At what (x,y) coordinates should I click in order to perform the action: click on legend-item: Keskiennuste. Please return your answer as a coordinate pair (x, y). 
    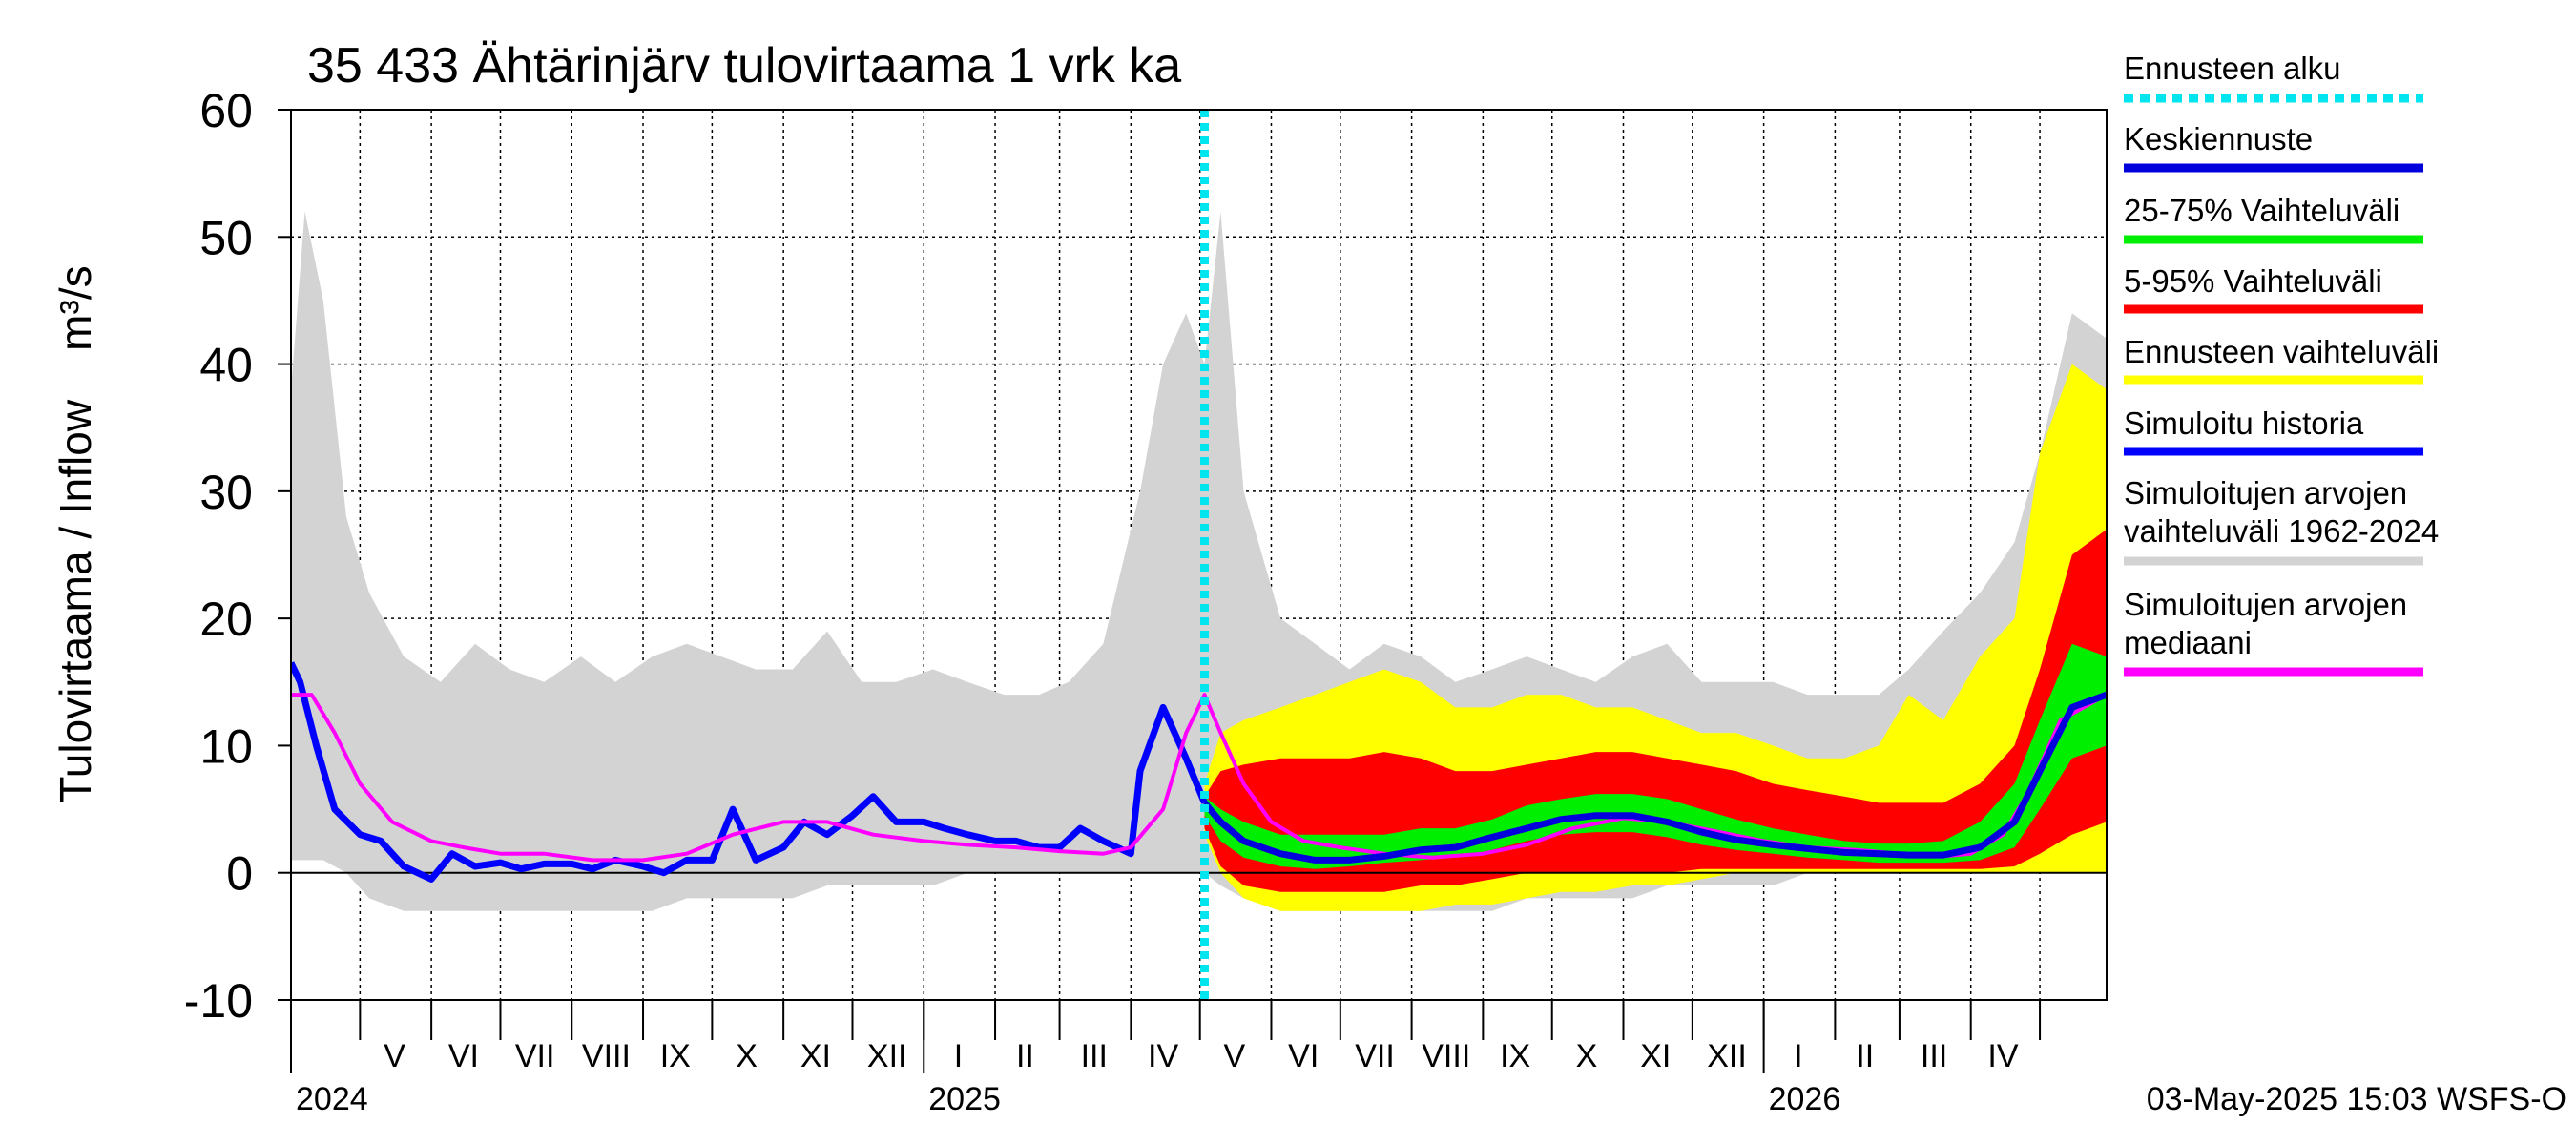
    Looking at the image, I should click on (2273, 147).